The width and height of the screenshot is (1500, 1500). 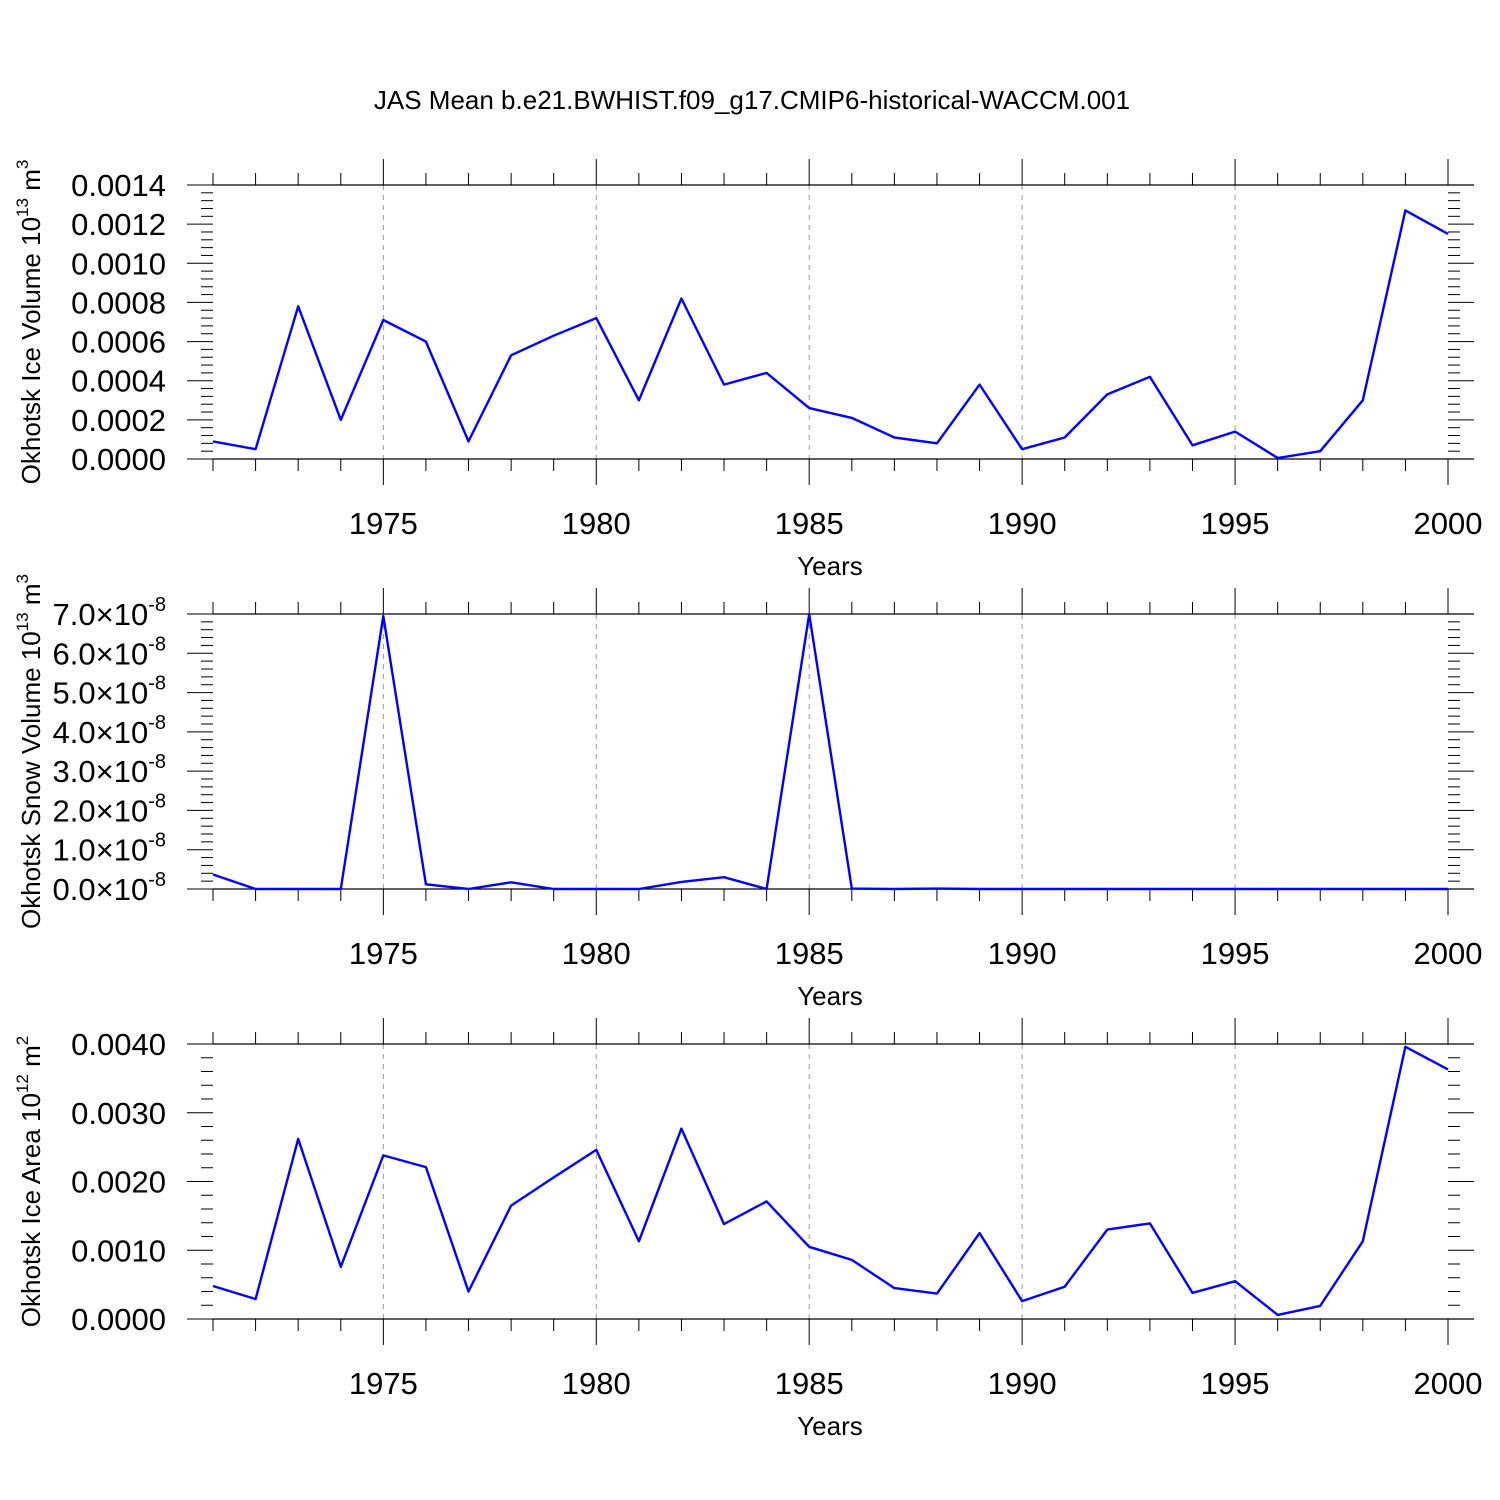 What do you see at coordinates (118, 342) in the screenshot?
I see `y-tick-label: 0.0006` at bounding box center [118, 342].